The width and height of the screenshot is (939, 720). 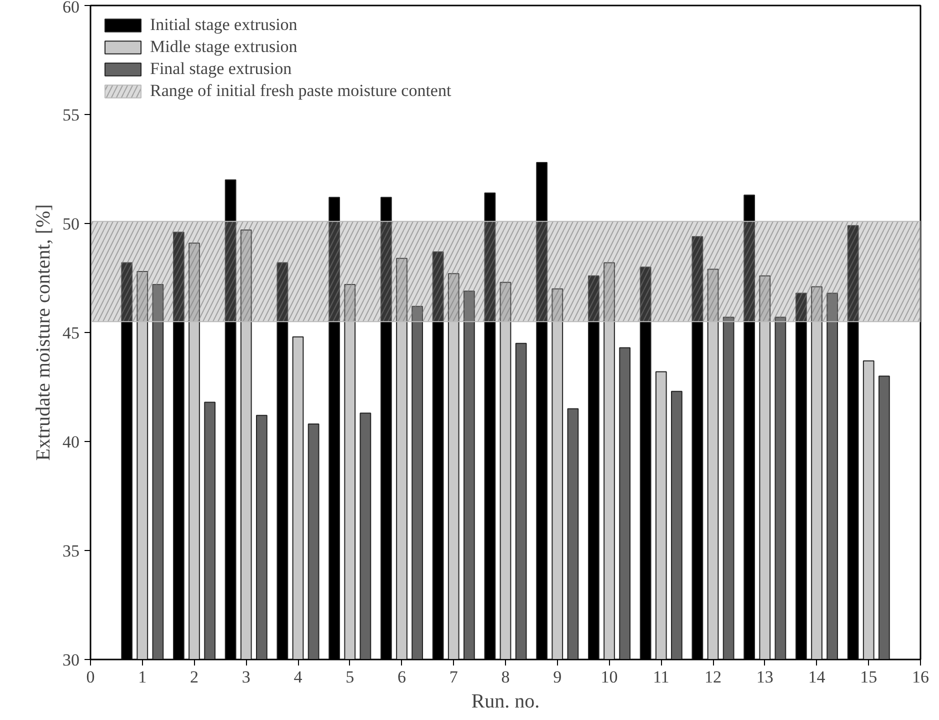 I want to click on y-tick-label: 40, so click(x=71, y=442).